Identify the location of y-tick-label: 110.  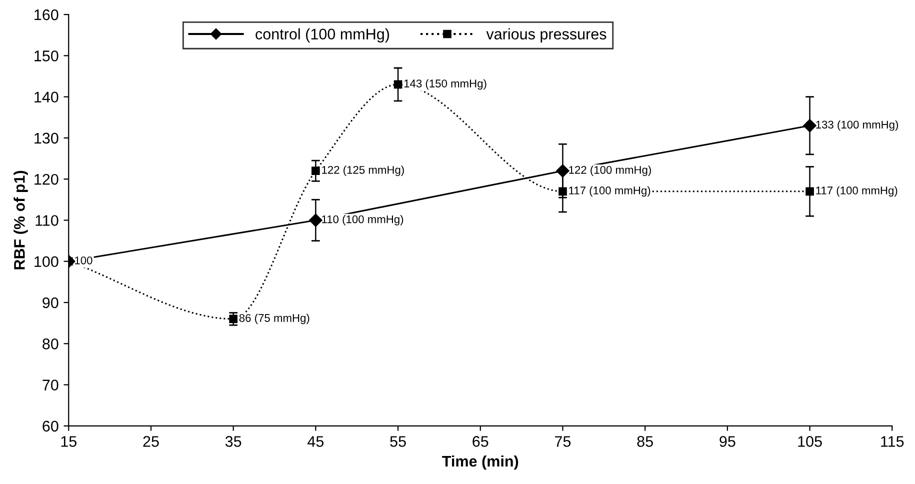
(47, 220).